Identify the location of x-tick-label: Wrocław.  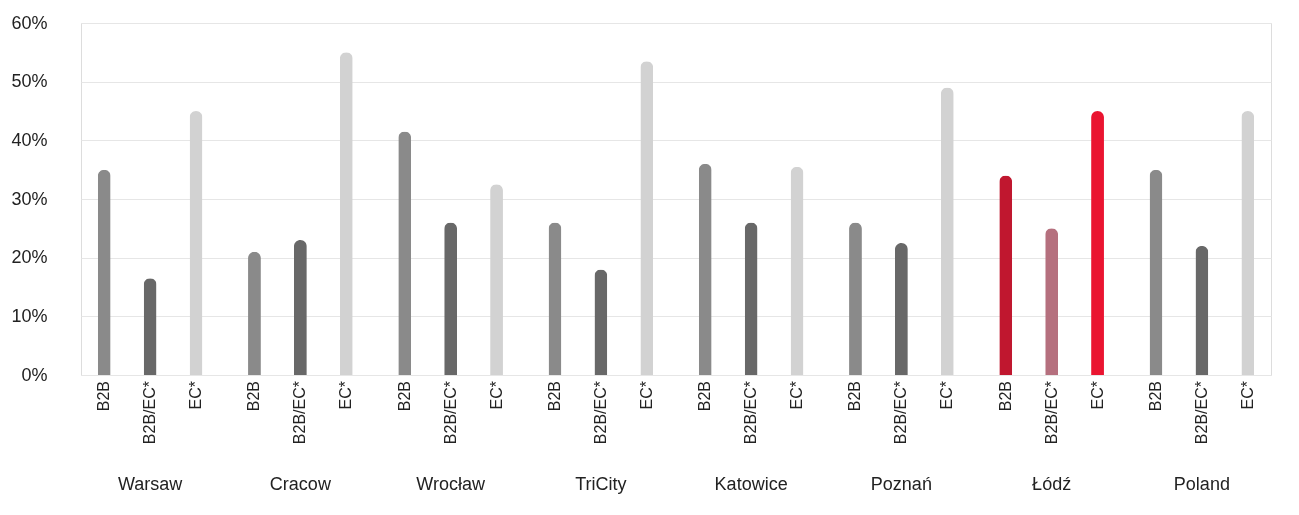
(451, 483).